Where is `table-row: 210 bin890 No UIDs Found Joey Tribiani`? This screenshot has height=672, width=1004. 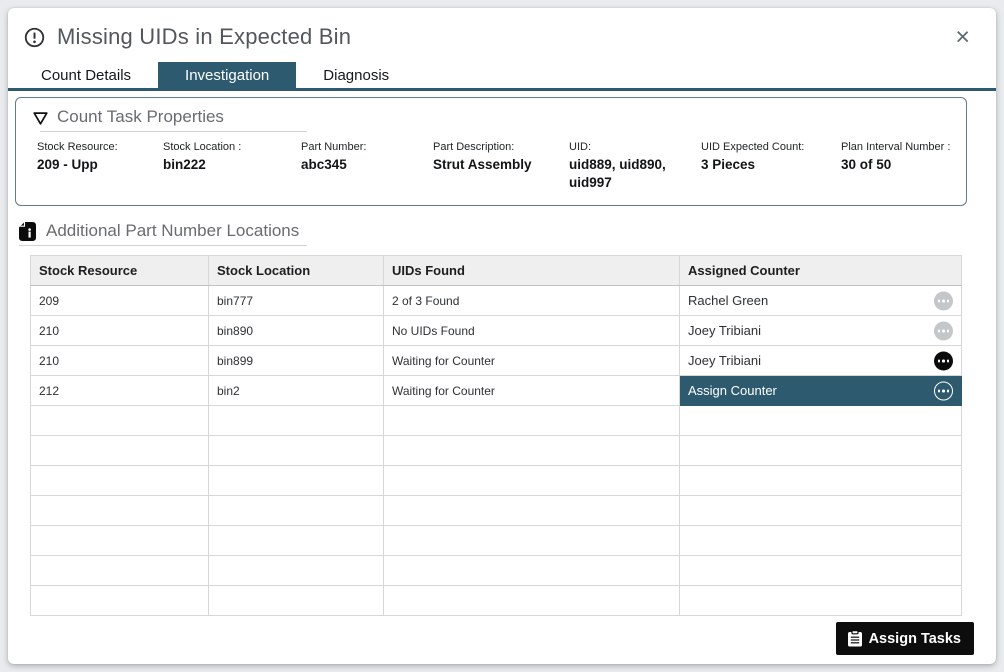
table-row: 210 bin890 No UIDs Found Joey Tribiani is located at coordinates (496, 331).